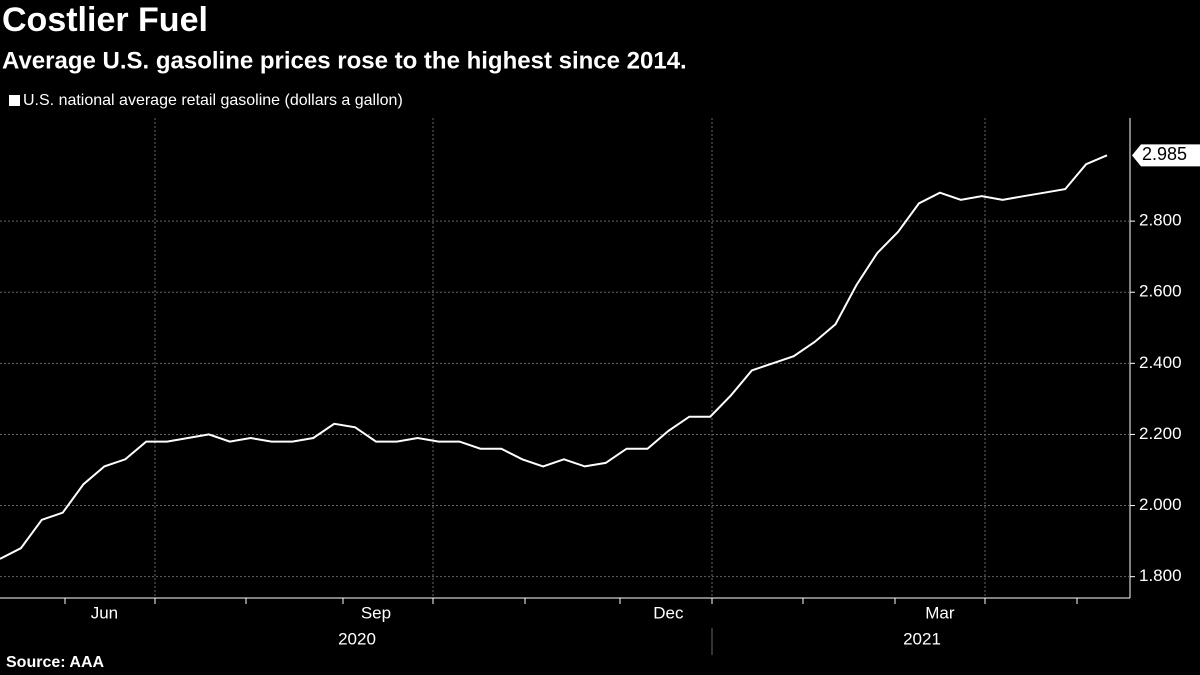 Image resolution: width=1200 pixels, height=675 pixels. What do you see at coordinates (668, 612) in the screenshot?
I see `x-tick-label: Dec` at bounding box center [668, 612].